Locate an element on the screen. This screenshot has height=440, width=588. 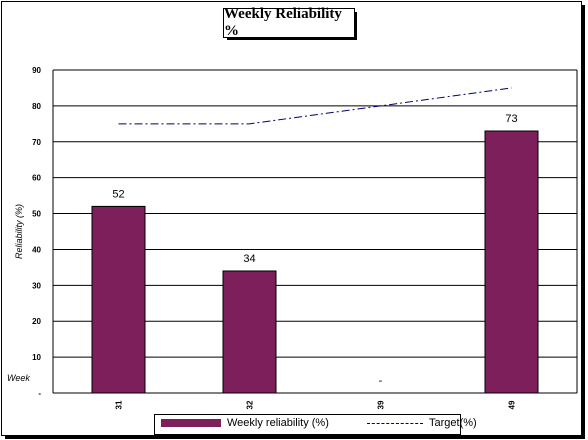
y-tick-label: 10 is located at coordinates (36, 357).